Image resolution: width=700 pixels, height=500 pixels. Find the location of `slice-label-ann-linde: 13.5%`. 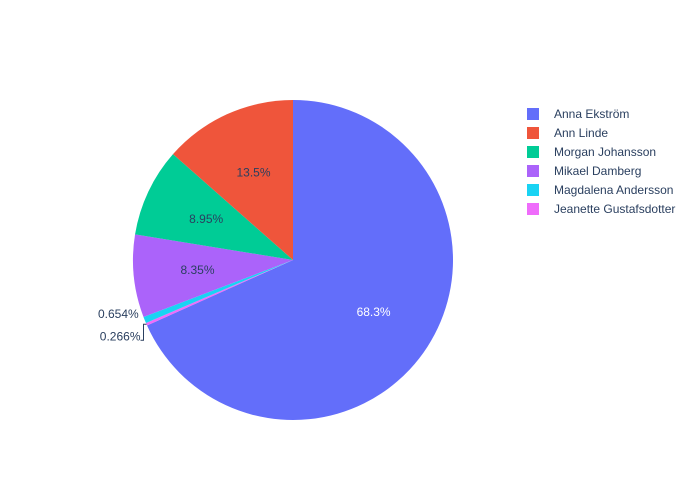

slice-label-ann-linde: 13.5% is located at coordinates (253, 173).